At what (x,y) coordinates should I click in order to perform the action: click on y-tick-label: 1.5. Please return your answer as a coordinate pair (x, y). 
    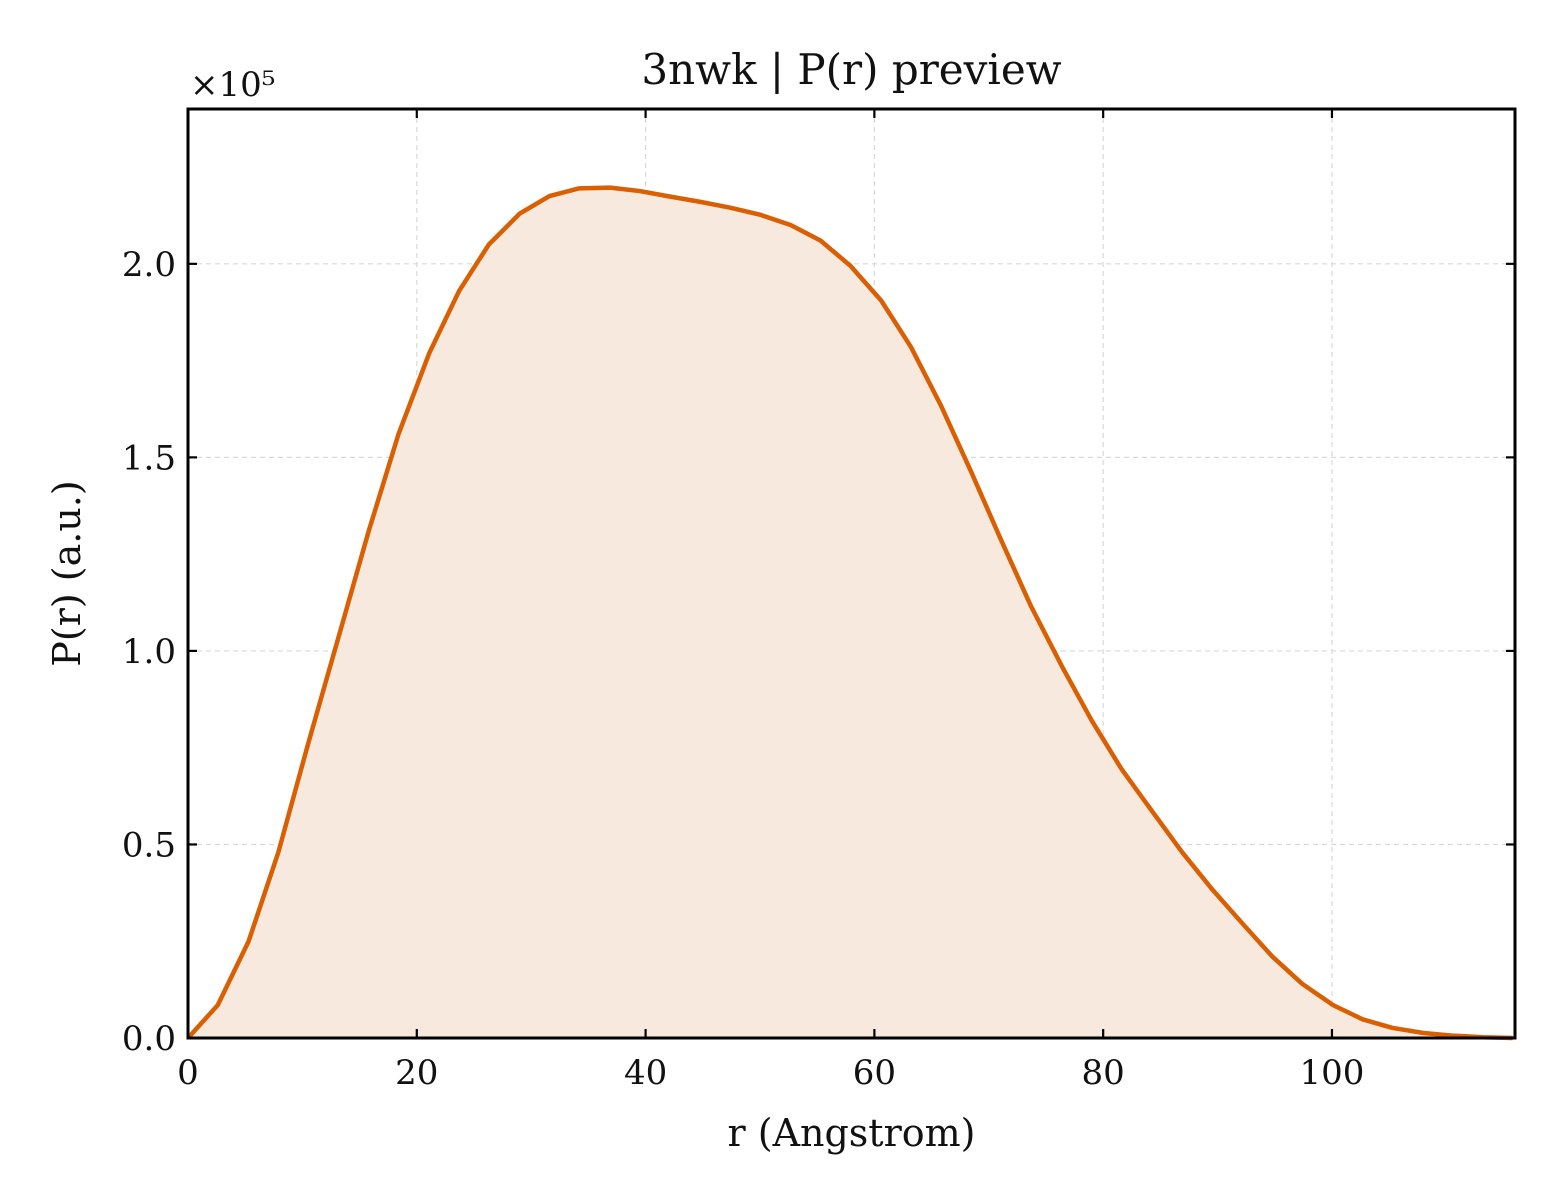
    Looking at the image, I should click on (149, 458).